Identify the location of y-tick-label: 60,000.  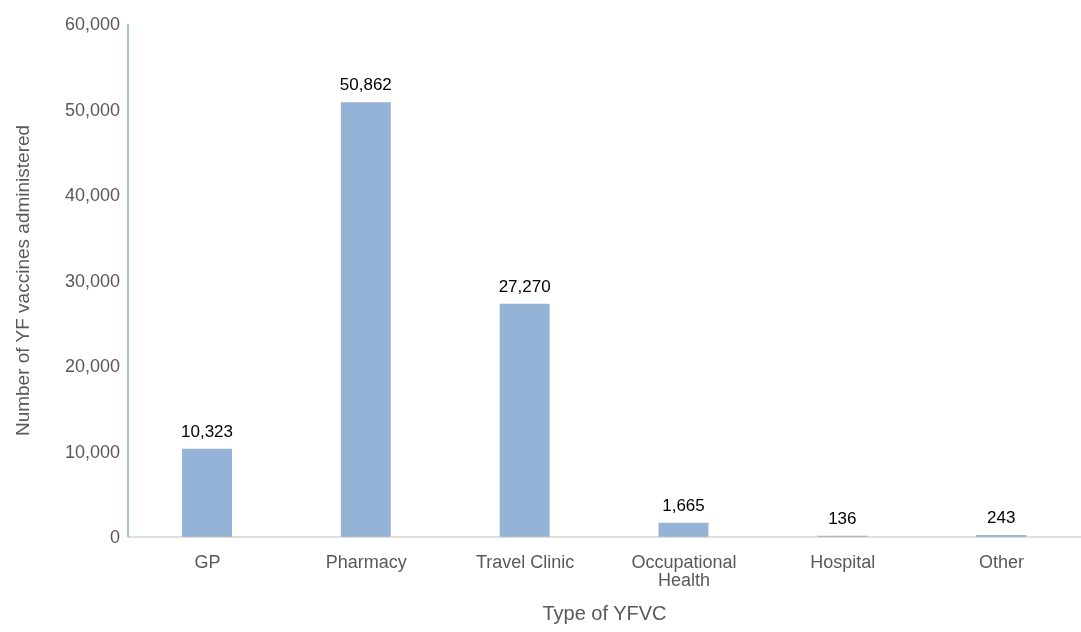
(92, 24).